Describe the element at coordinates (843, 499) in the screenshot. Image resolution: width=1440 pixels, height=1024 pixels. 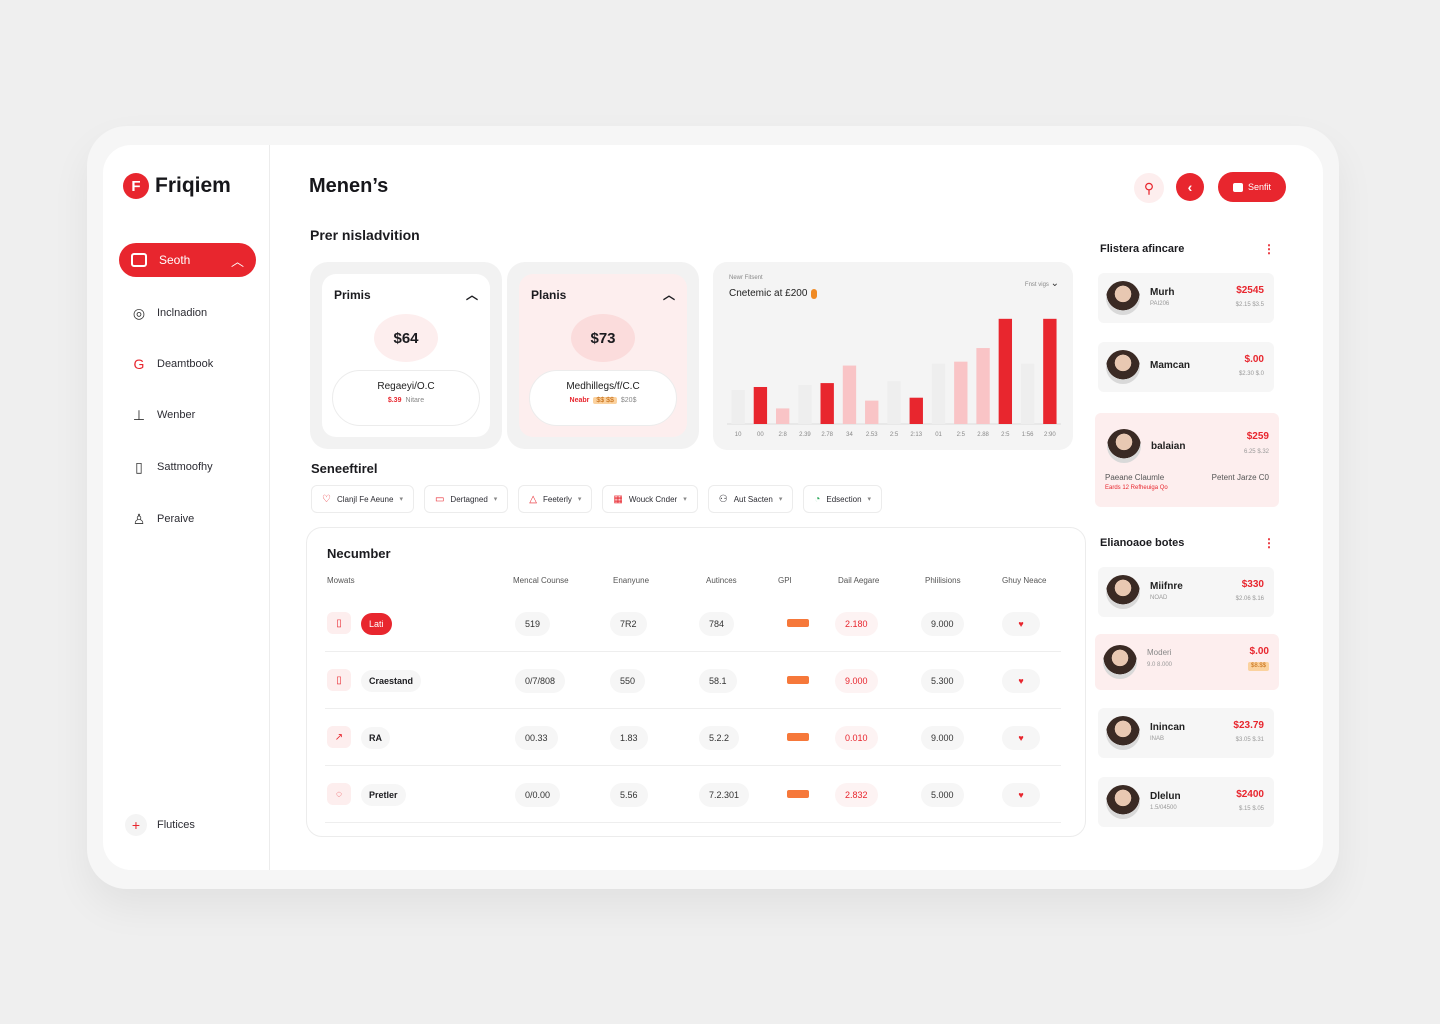
I see `filter-chip-6: ◔ Edsection ▾` at that location.